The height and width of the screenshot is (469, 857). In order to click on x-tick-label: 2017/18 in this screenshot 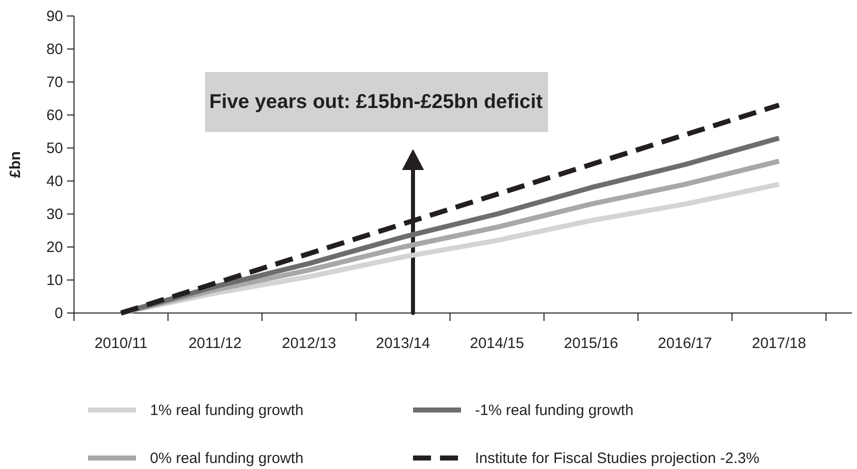, I will do `click(779, 343)`.